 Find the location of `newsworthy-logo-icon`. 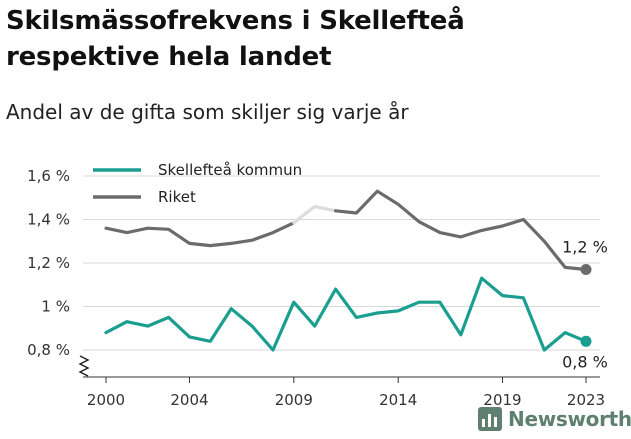

newsworthy-logo-icon is located at coordinates (490, 419).